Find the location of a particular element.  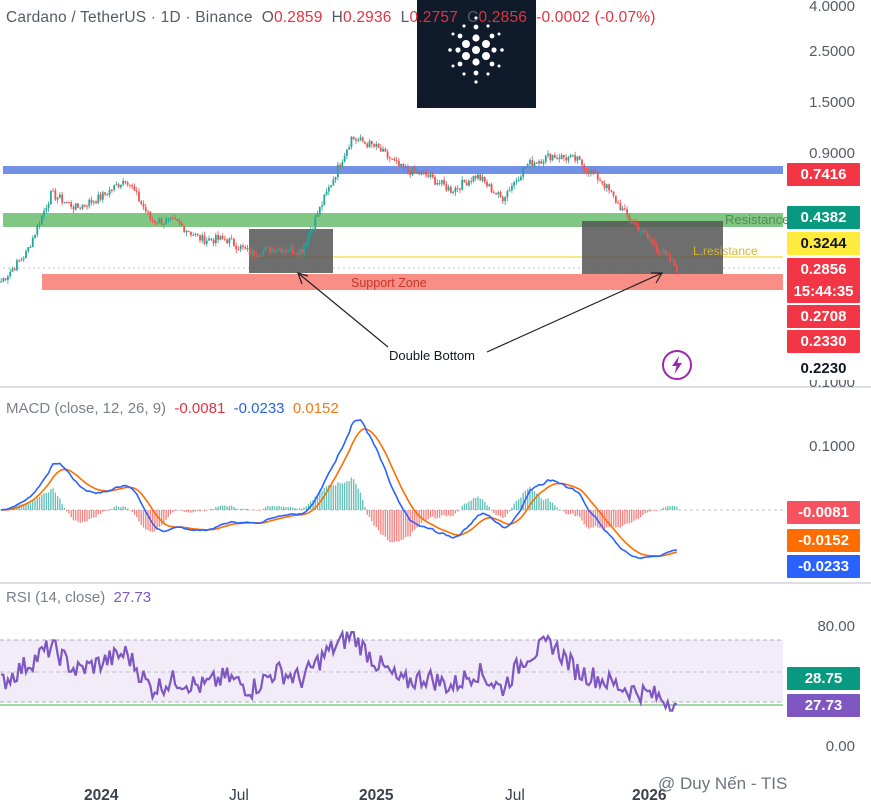

y-tick: 1.5000 is located at coordinates (832, 102).